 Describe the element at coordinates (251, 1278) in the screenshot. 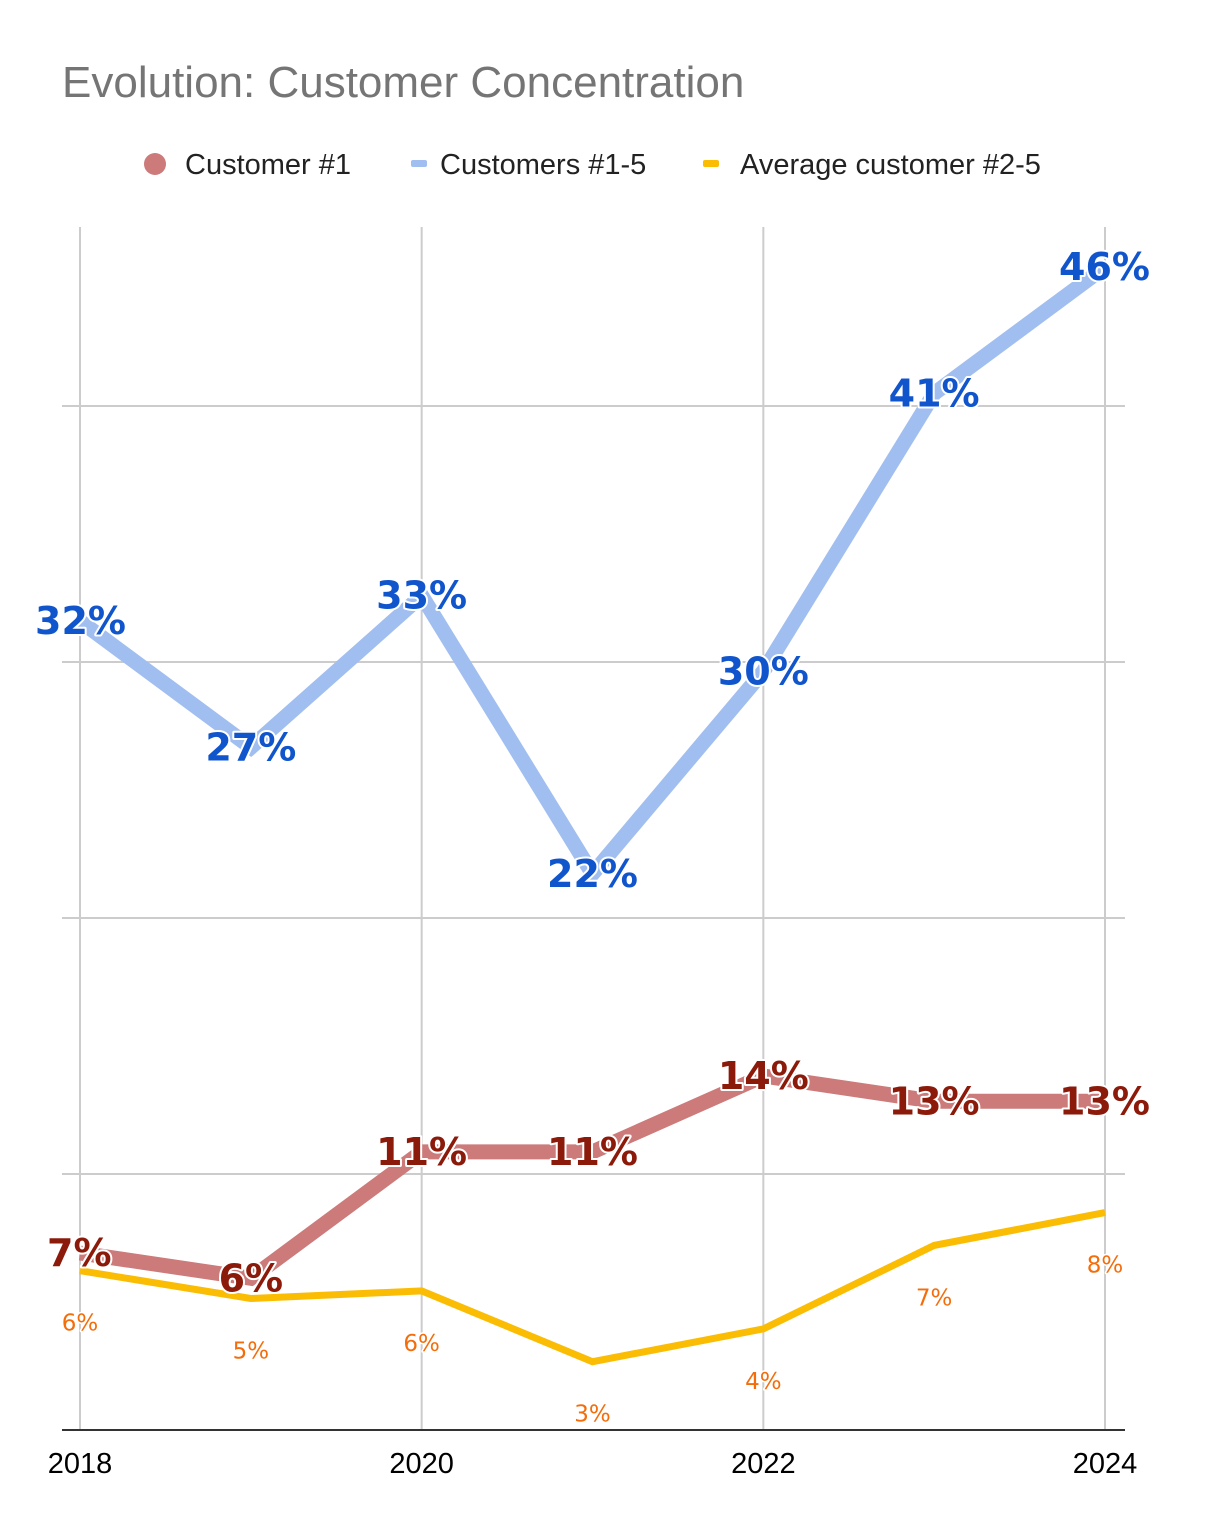

I see `data-label-customer-1: 6%` at that location.